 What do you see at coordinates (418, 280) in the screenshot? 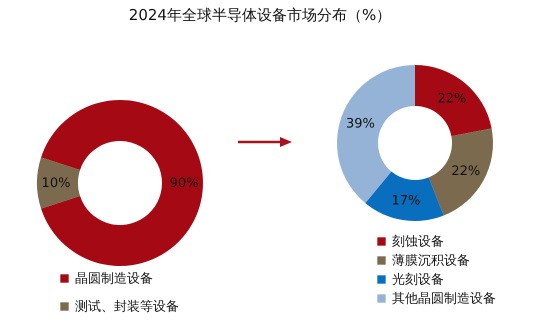
I see `legend-label: 光刻设备` at bounding box center [418, 280].